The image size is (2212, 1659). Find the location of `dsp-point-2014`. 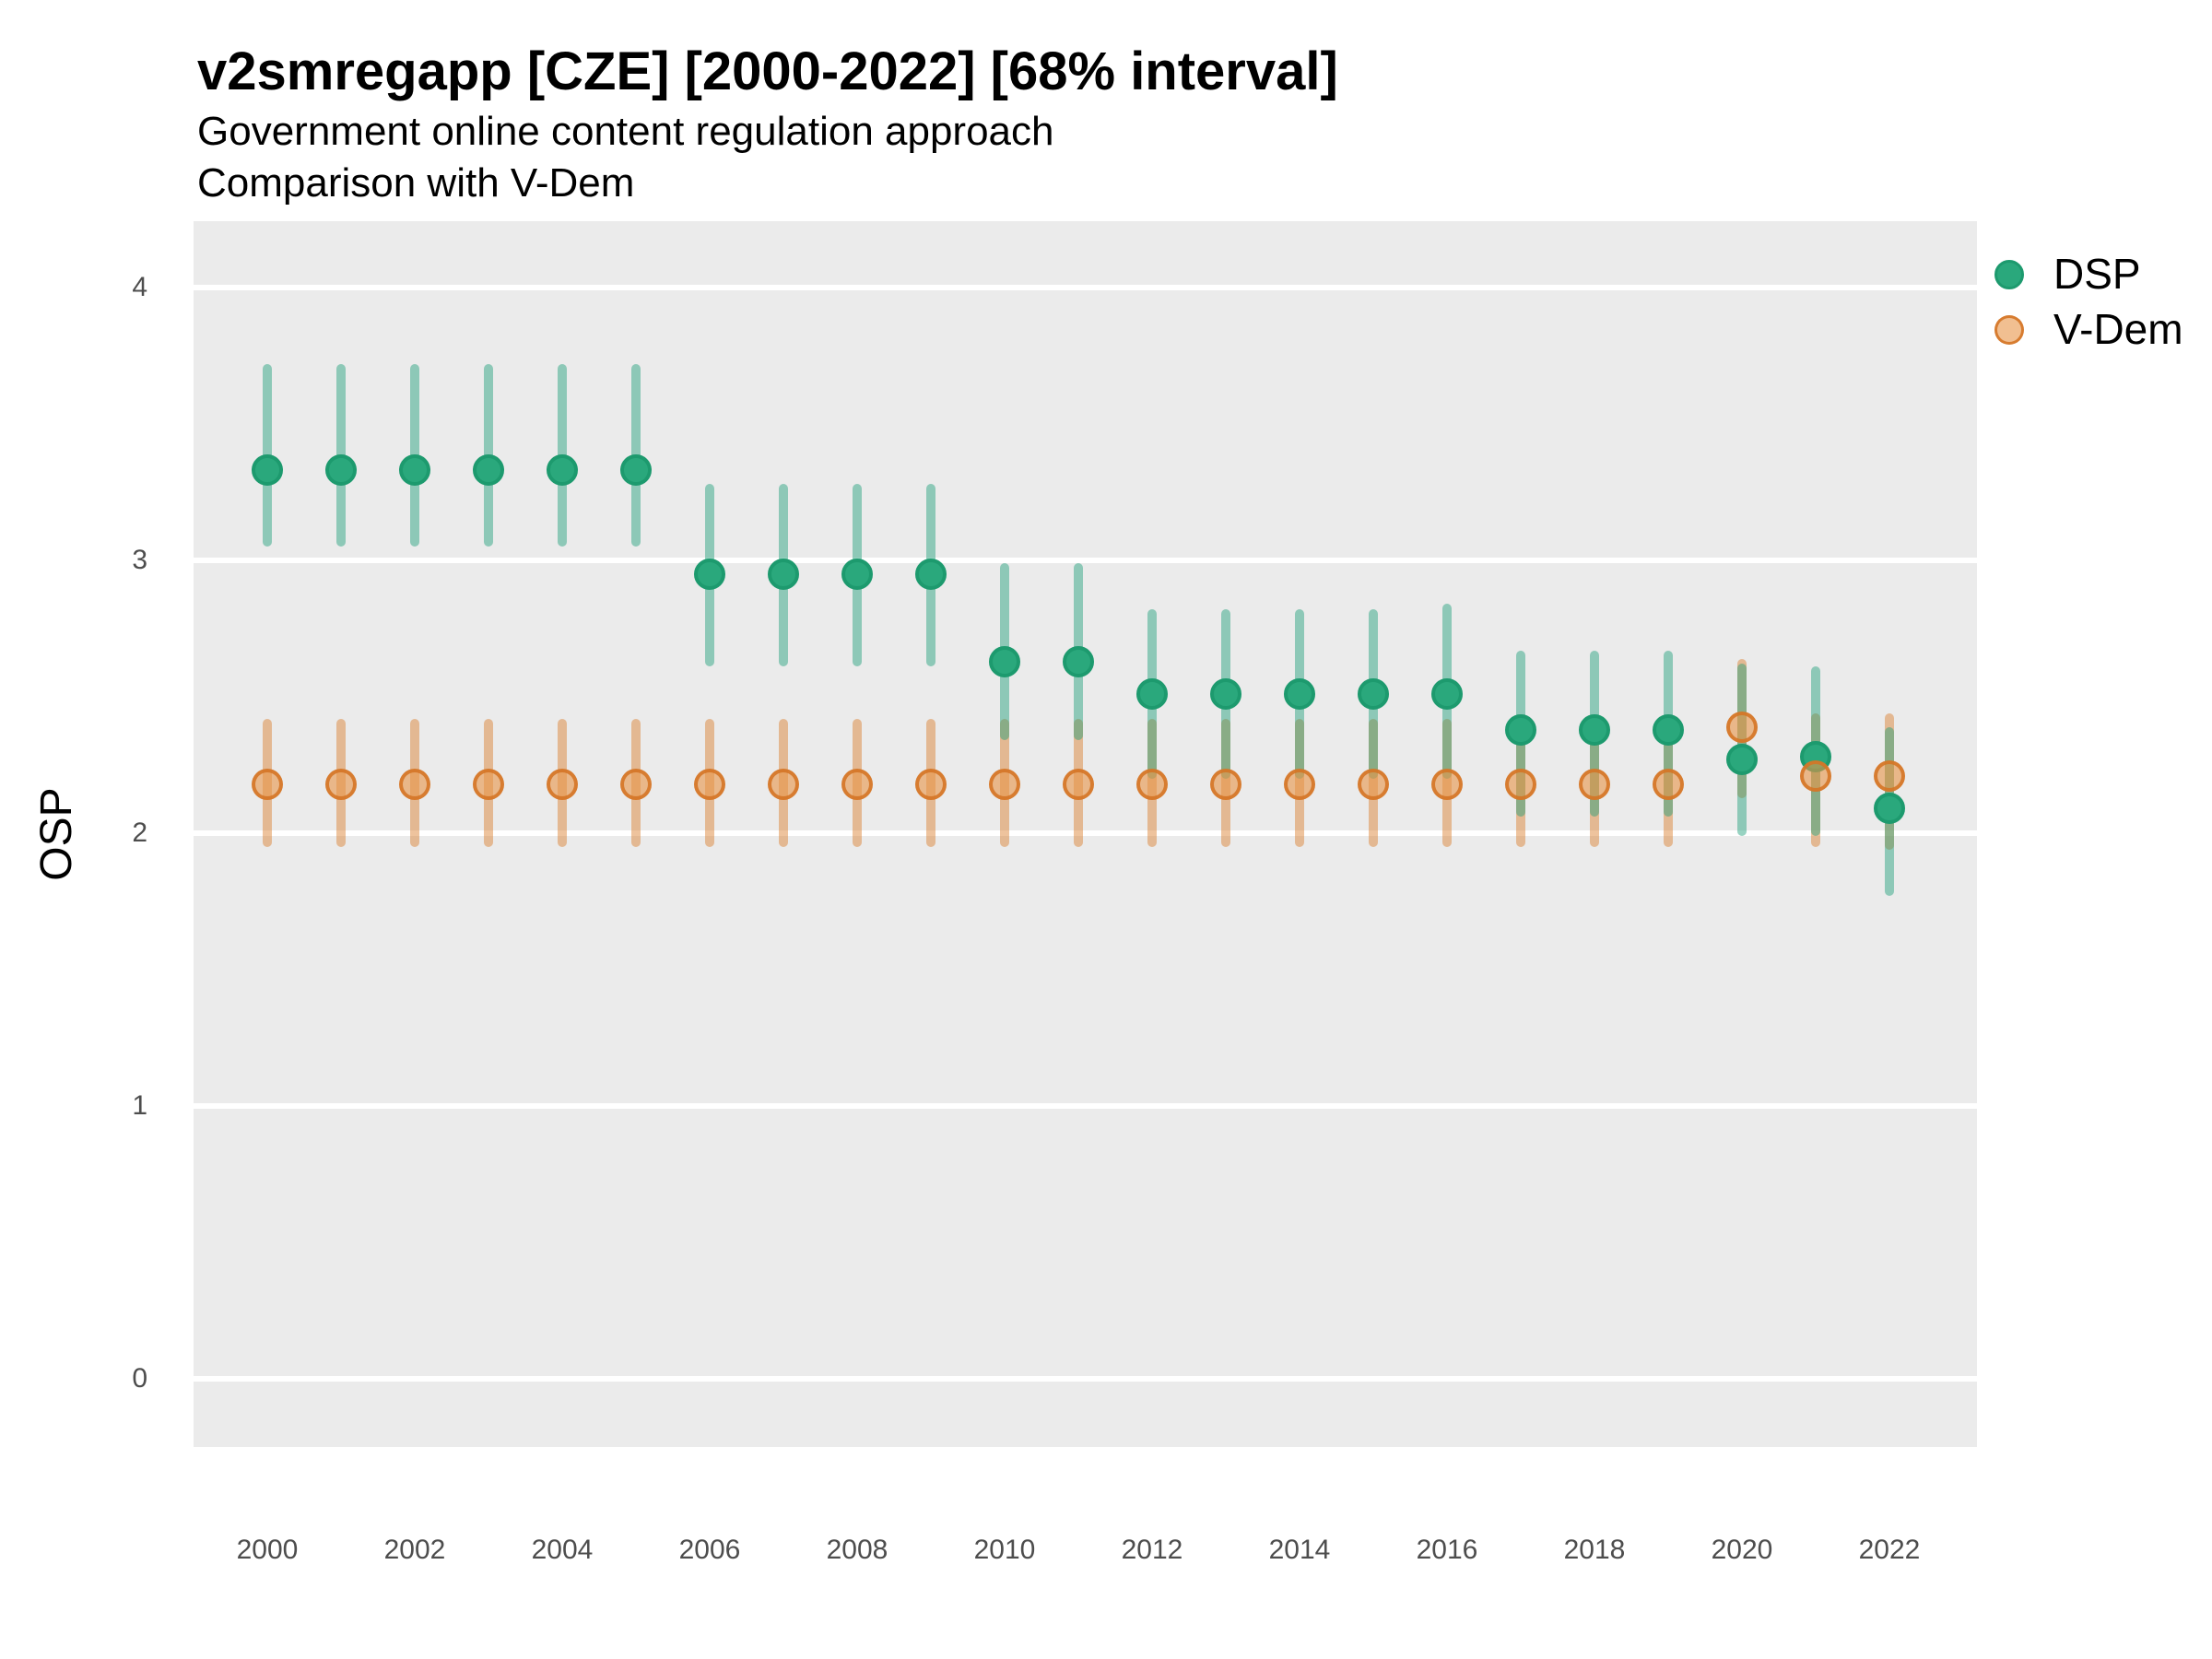

dsp-point-2014 is located at coordinates (1299, 694).